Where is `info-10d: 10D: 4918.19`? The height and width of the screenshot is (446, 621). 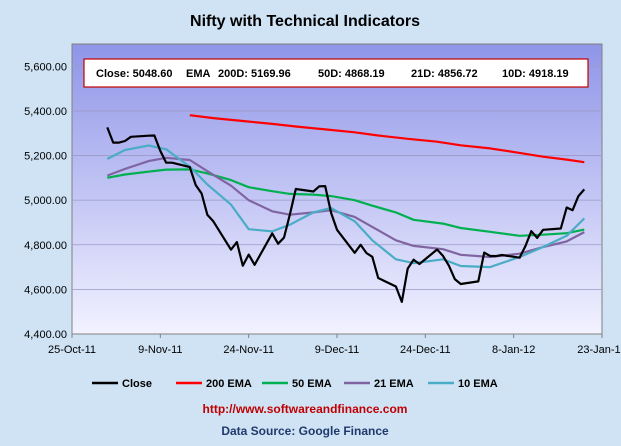 info-10d: 10D: 4918.19 is located at coordinates (535, 74).